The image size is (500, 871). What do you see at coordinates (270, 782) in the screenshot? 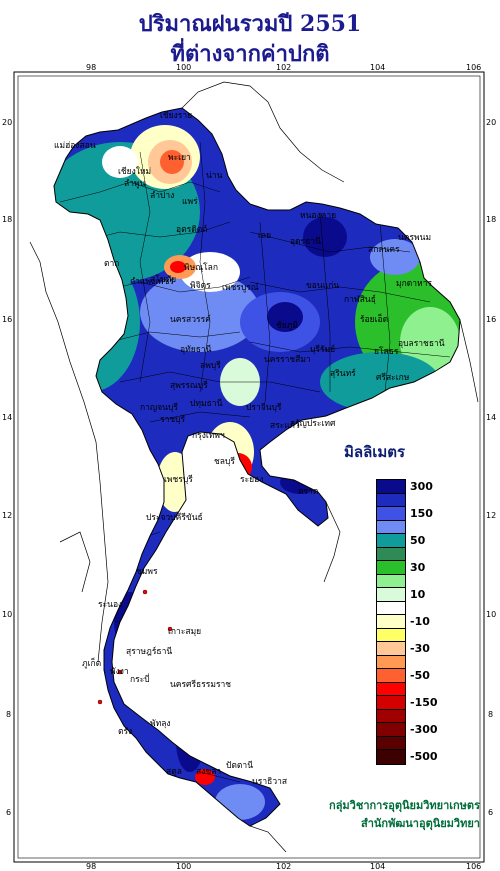
I see `place-label: นราธิวาส` at bounding box center [270, 782].